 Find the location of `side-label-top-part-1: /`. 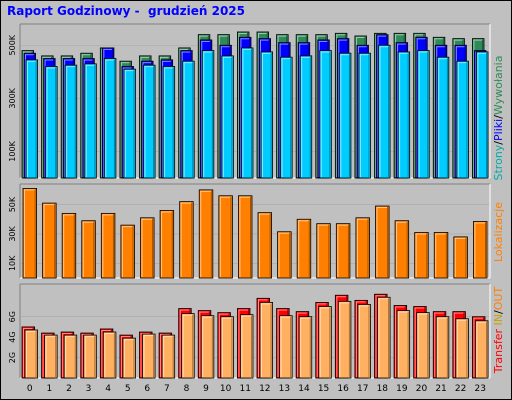

side-label-top-part-1: / is located at coordinates (498, 143).